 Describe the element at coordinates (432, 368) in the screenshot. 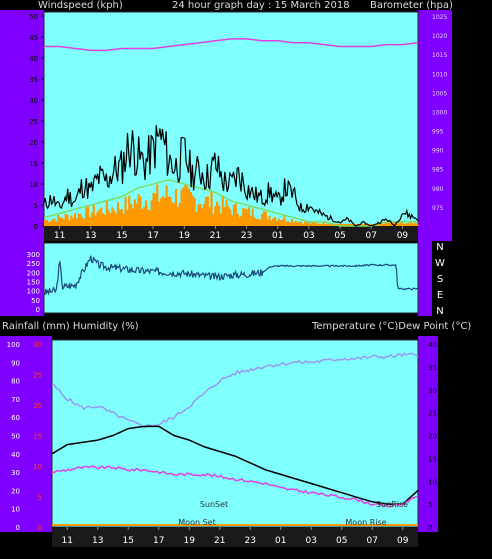

I see `temperature-tick-label: 35` at that location.